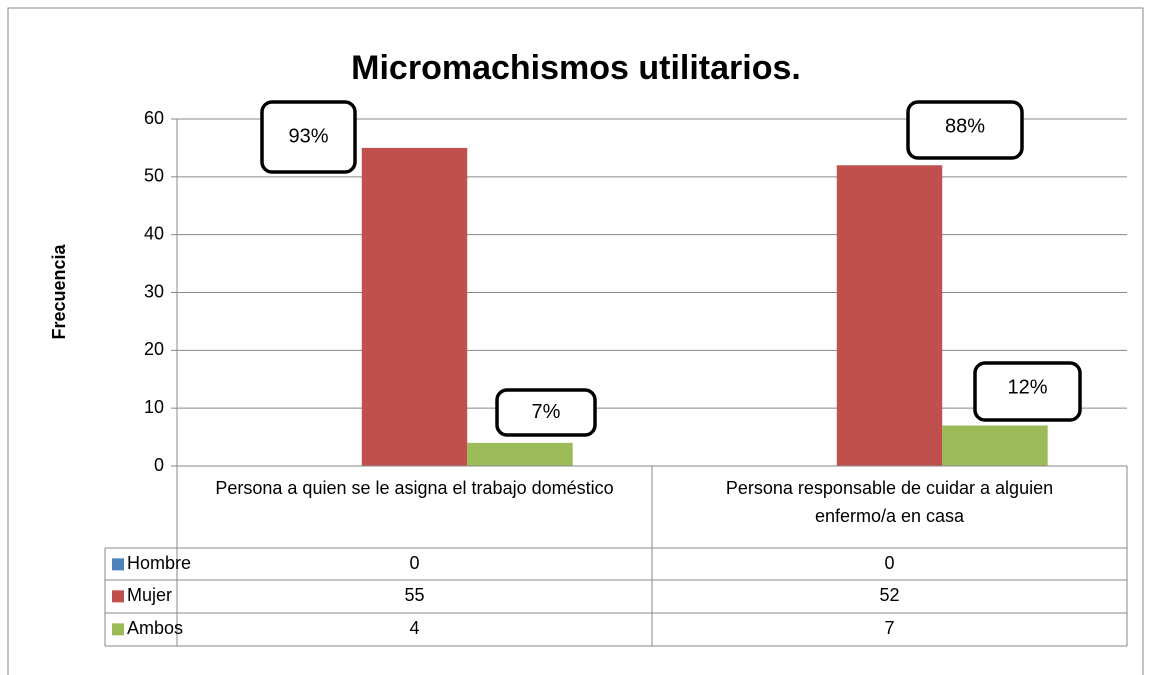 The image size is (1150, 675). I want to click on legend-label: Hombre, so click(159, 563).